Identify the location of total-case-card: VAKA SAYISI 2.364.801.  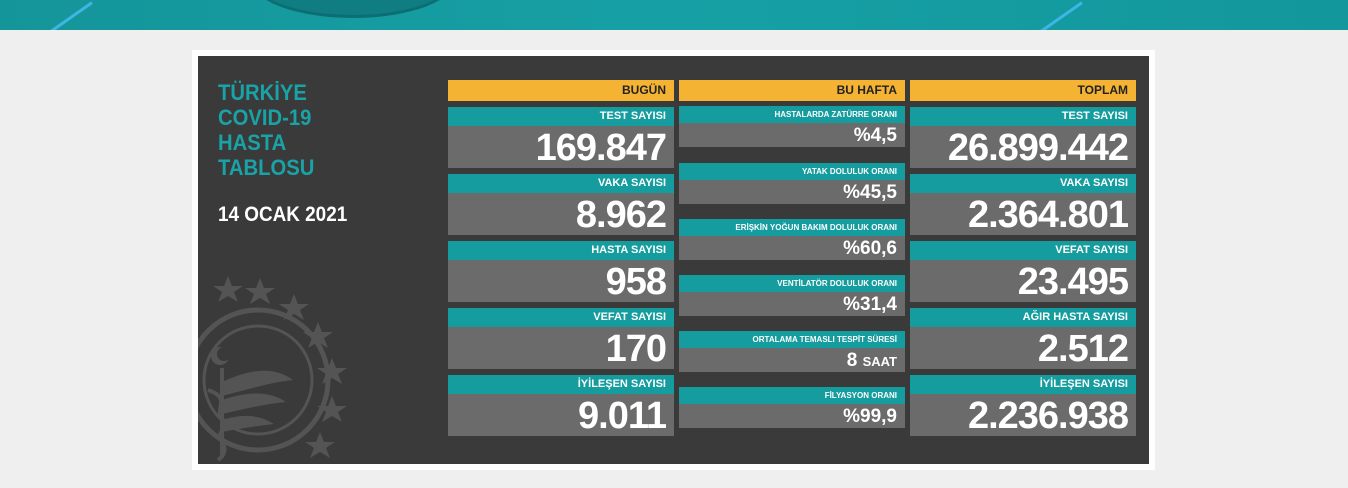
(1023, 205).